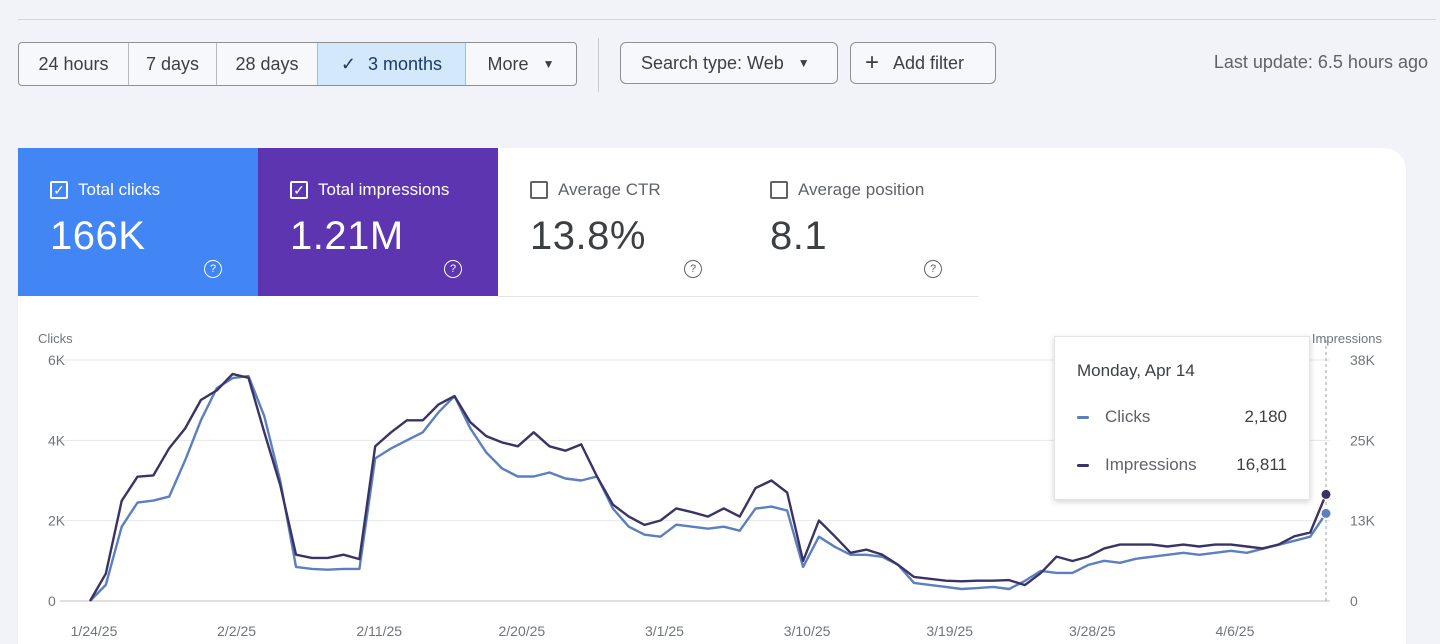 The height and width of the screenshot is (644, 1440). What do you see at coordinates (1354, 601) in the screenshot?
I see `y-right-tick-label: 0` at bounding box center [1354, 601].